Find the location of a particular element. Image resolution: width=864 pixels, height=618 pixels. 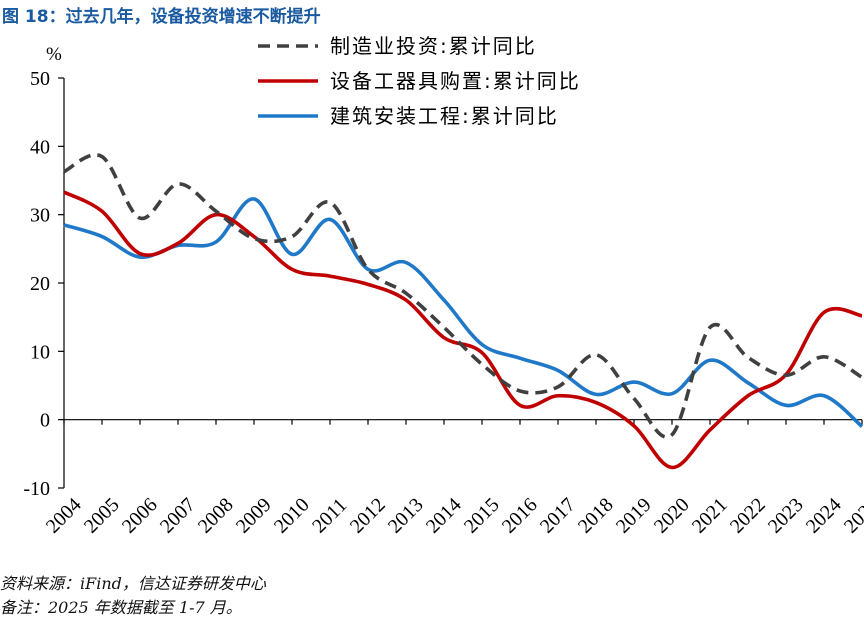

y-tick-label: 50 is located at coordinates (40, 79).